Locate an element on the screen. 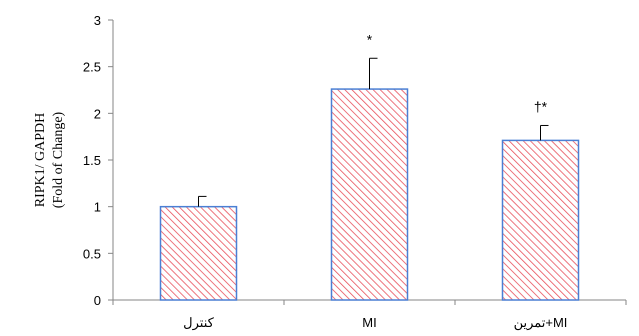 The width and height of the screenshot is (639, 336). x-category-label: MI is located at coordinates (369, 322).